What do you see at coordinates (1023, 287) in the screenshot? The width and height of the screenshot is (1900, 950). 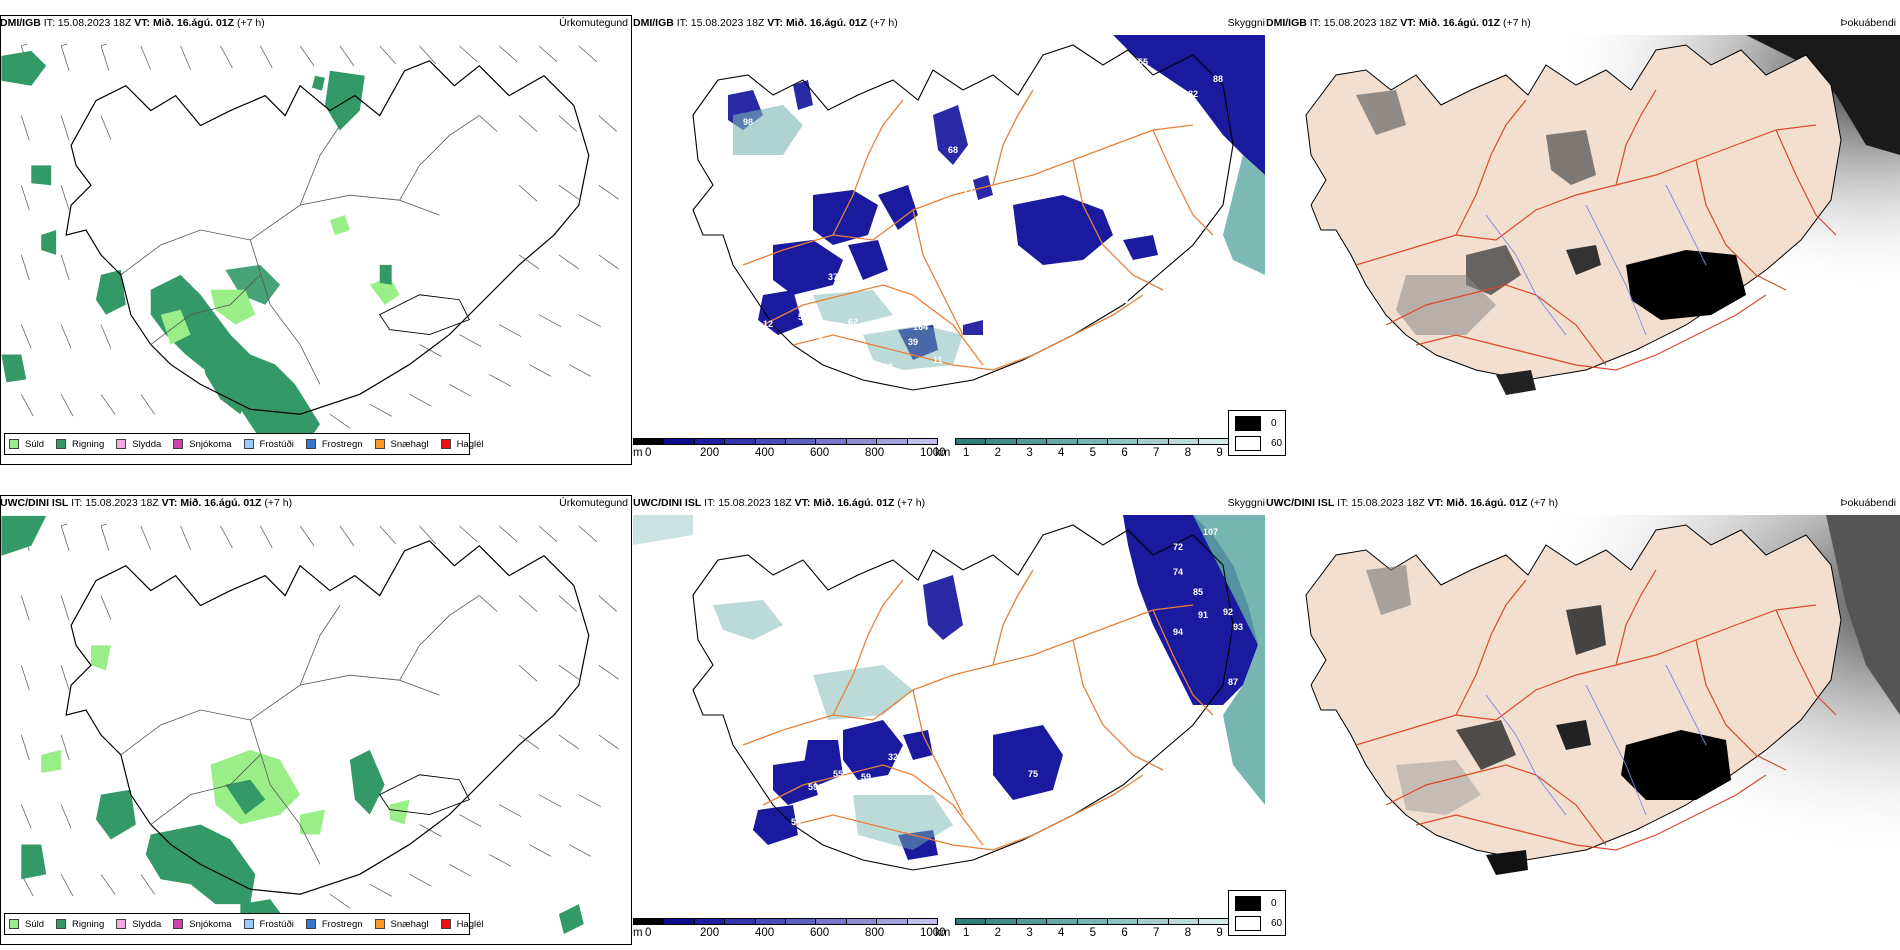 I see `visibility-value-label: 47` at bounding box center [1023, 287].